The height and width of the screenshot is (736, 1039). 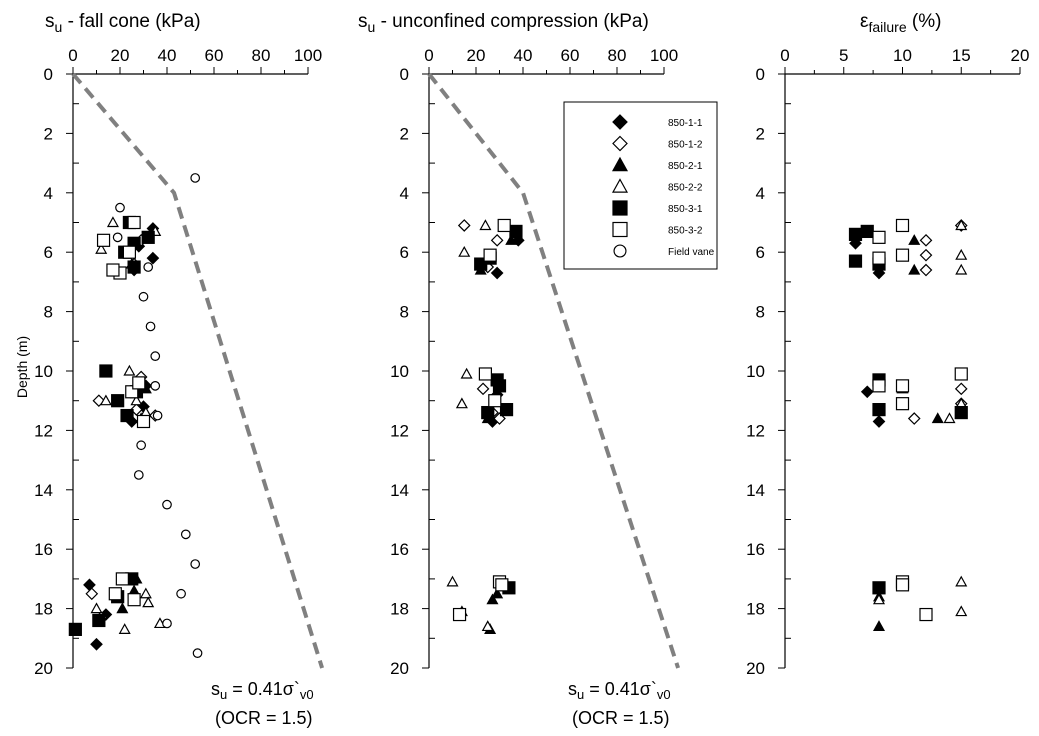 I want to click on y-tick-label: 0, so click(x=404, y=74).